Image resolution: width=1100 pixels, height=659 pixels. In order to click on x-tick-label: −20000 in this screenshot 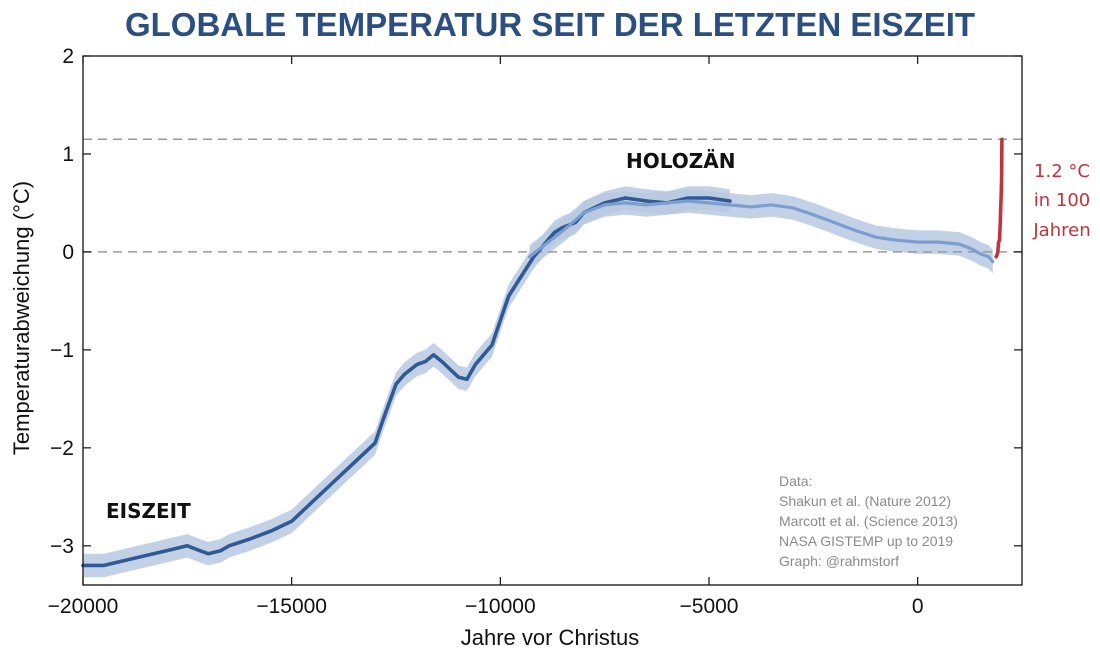, I will do `click(83, 606)`.